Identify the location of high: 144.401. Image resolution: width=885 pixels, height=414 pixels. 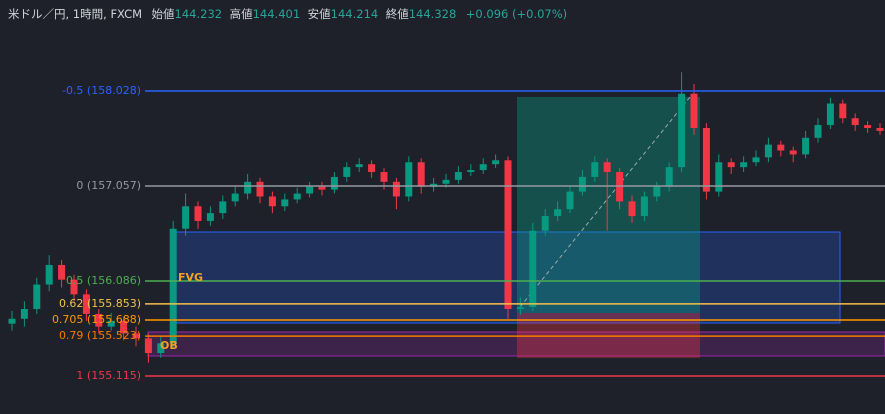
(277, 14).